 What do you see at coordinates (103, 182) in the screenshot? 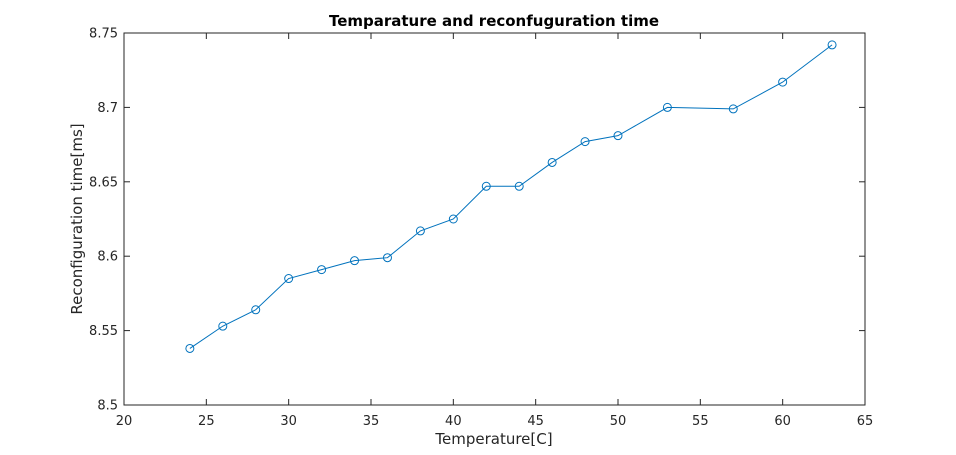
I see `y-tick-label: 8.65` at bounding box center [103, 182].